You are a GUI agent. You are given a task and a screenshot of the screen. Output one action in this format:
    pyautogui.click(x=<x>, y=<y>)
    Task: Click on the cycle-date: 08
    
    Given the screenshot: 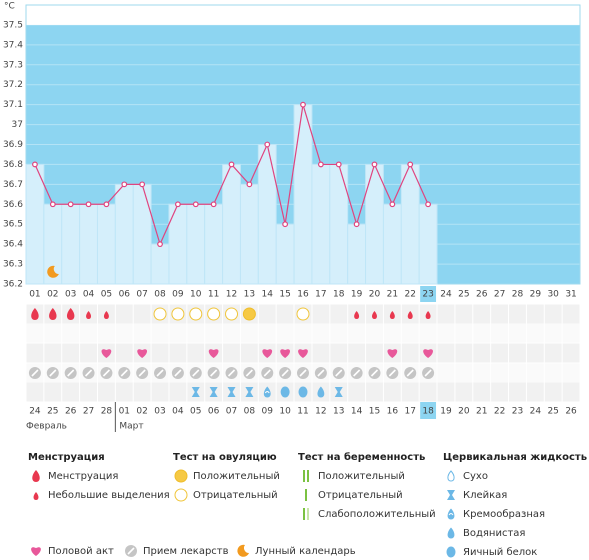 What is the action you would take?
    pyautogui.click(x=250, y=412)
    